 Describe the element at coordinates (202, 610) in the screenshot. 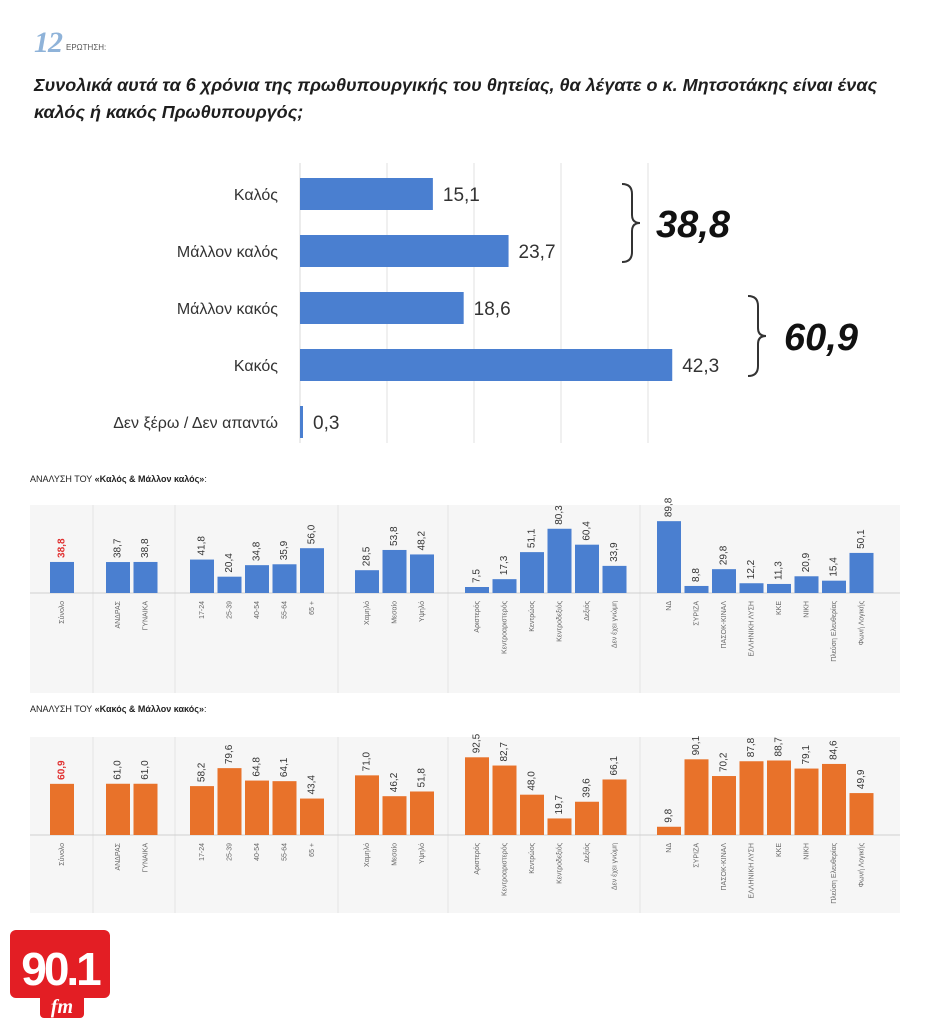

I see `analysis-category-label: 17-24` at that location.